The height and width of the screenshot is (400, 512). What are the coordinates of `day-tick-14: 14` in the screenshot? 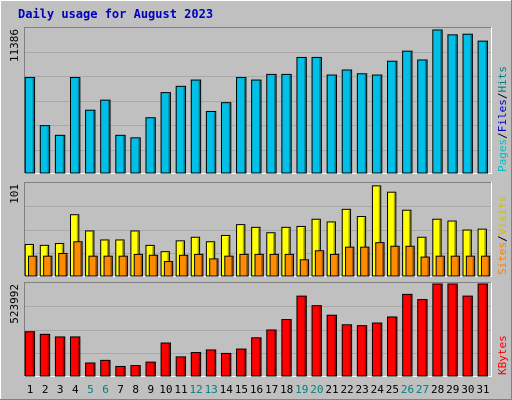 It's located at (227, 389).